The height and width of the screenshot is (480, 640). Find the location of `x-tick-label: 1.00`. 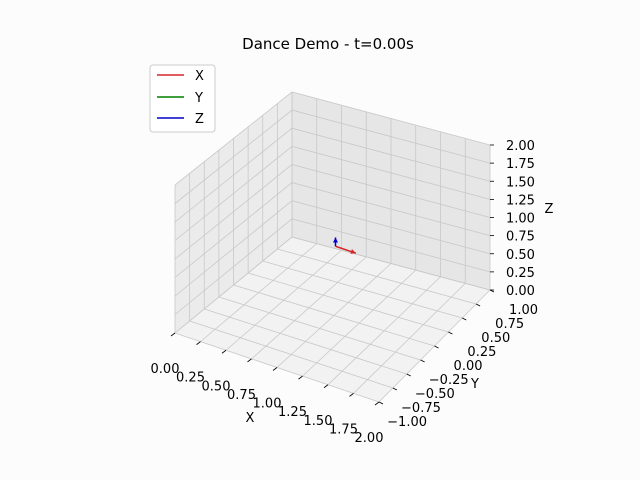

x-tick-label: 1.00 is located at coordinates (267, 404).